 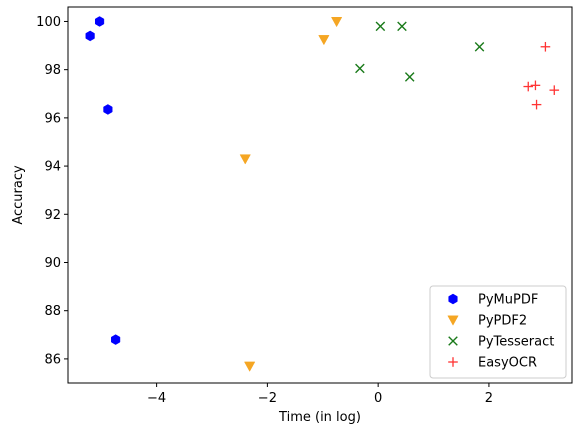 I want to click on series-easyocr, so click(x=541, y=75).